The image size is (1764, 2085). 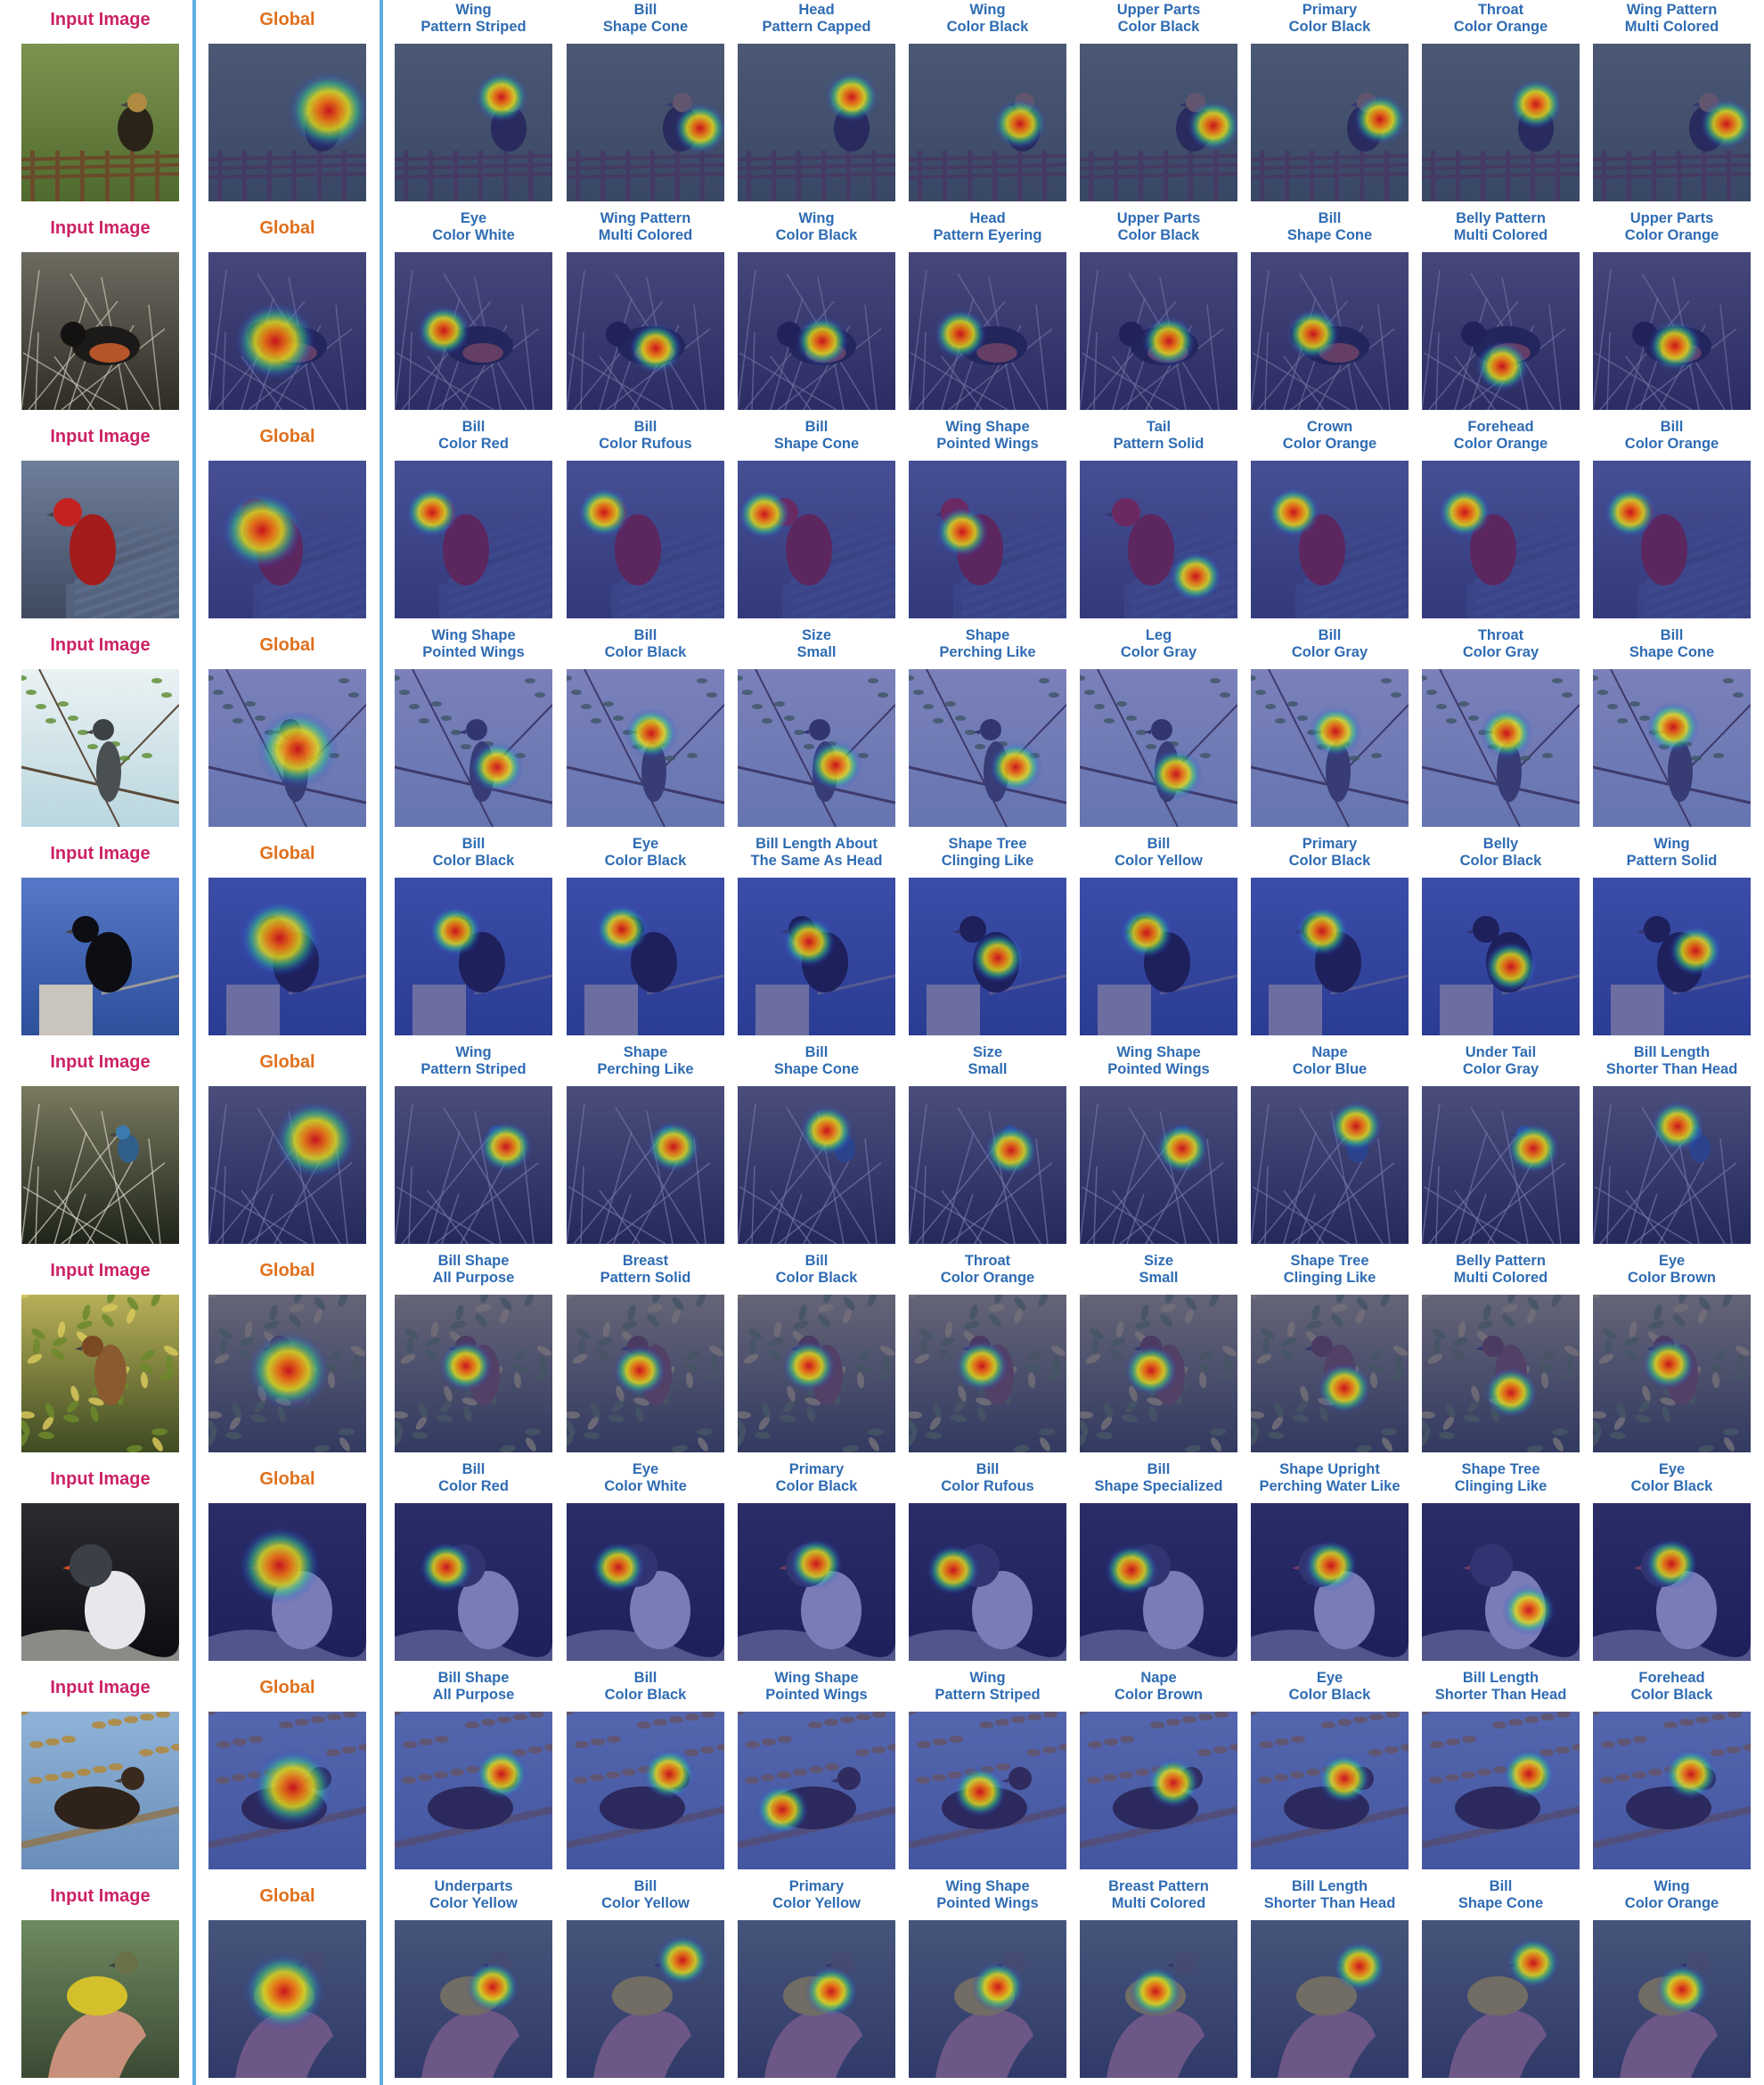 What do you see at coordinates (1329, 652) in the screenshot?
I see `attribute-label-line2: Color Gray` at bounding box center [1329, 652].